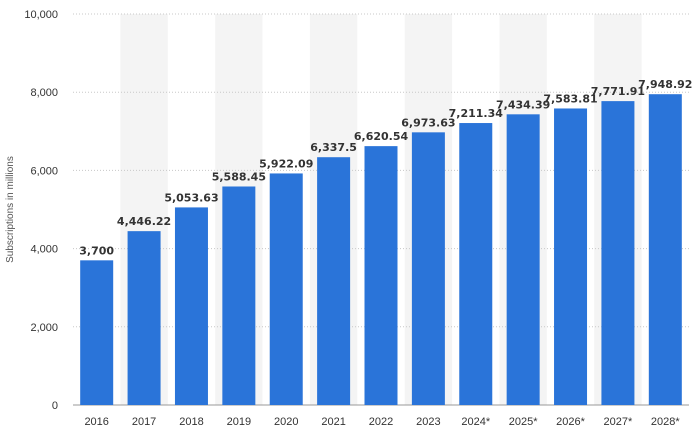 This screenshot has width=699, height=435. I want to click on y-tick-label: 0, so click(55, 406).